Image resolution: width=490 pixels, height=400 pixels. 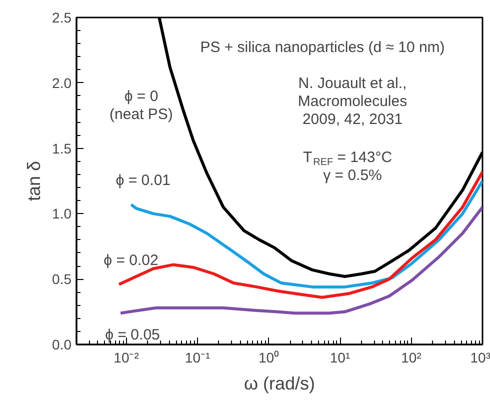 What do you see at coordinates (62, 214) in the screenshot?
I see `y-tick-label: 1.0` at bounding box center [62, 214].